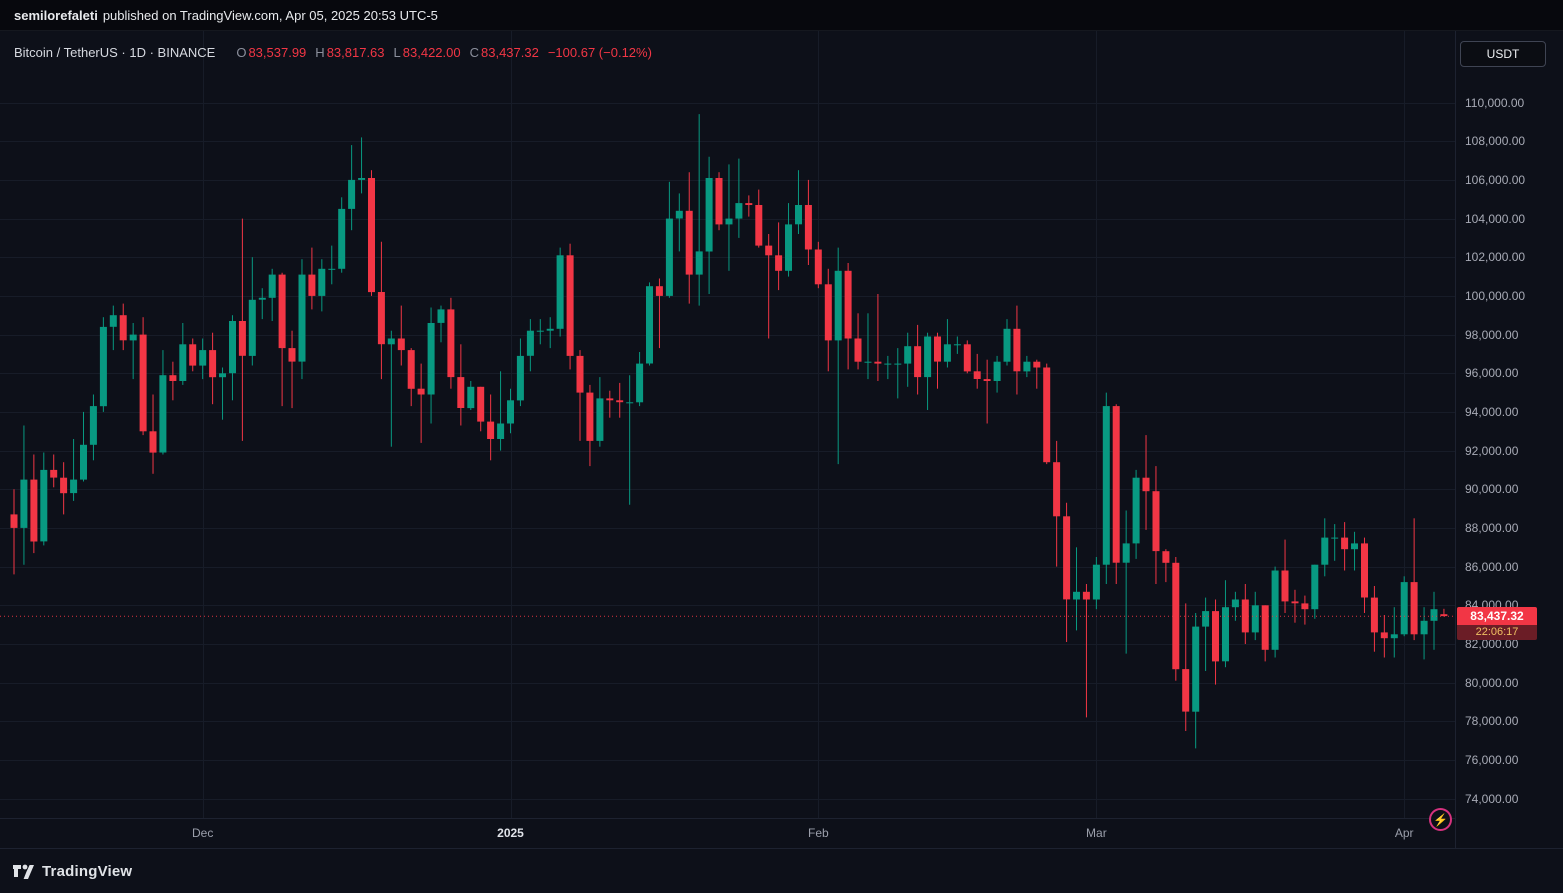 This screenshot has height=893, width=1563. Describe the element at coordinates (1495, 218) in the screenshot. I see `price-tick-label: 104,000.00` at that location.